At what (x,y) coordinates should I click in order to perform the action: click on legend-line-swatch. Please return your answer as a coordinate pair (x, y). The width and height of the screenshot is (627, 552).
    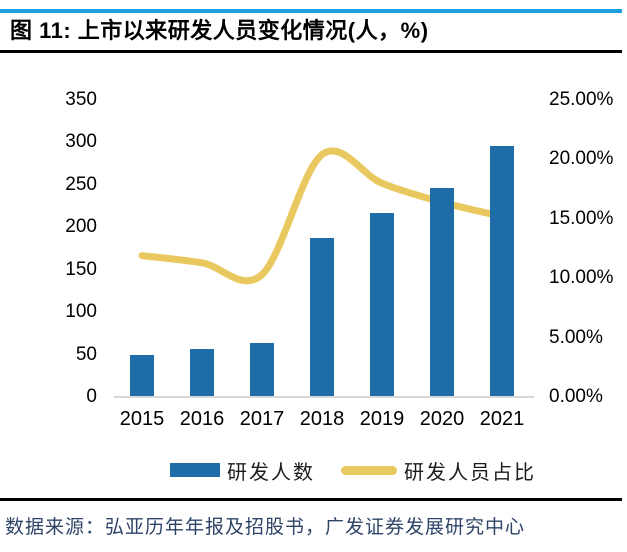
    Looking at the image, I should click on (369, 470).